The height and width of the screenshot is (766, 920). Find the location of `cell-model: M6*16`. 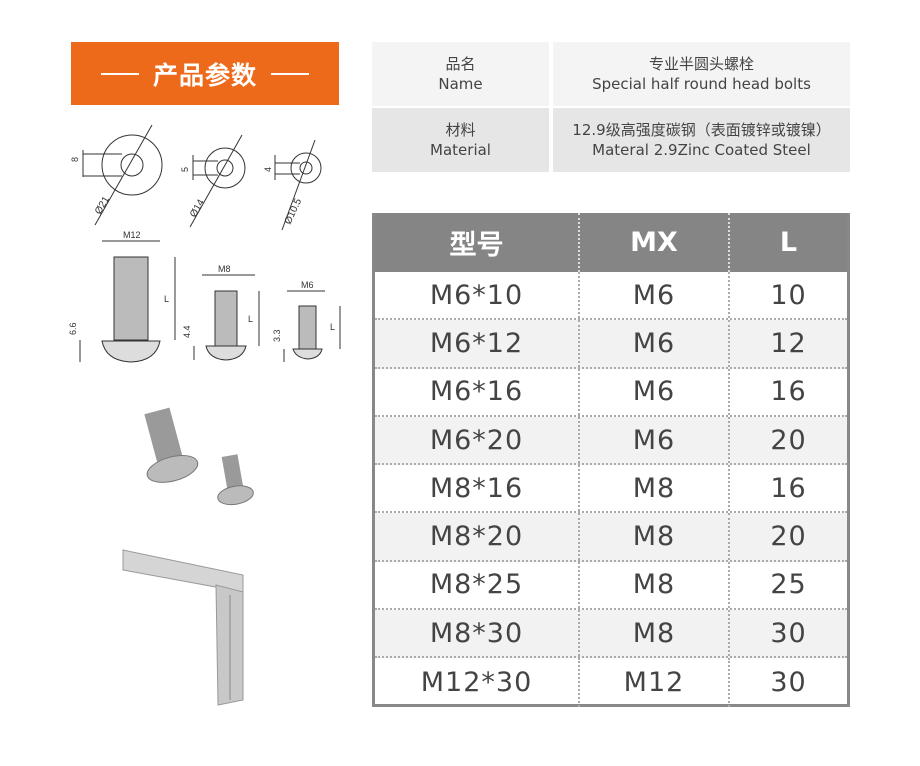

cell-model: M6*16 is located at coordinates (477, 391).